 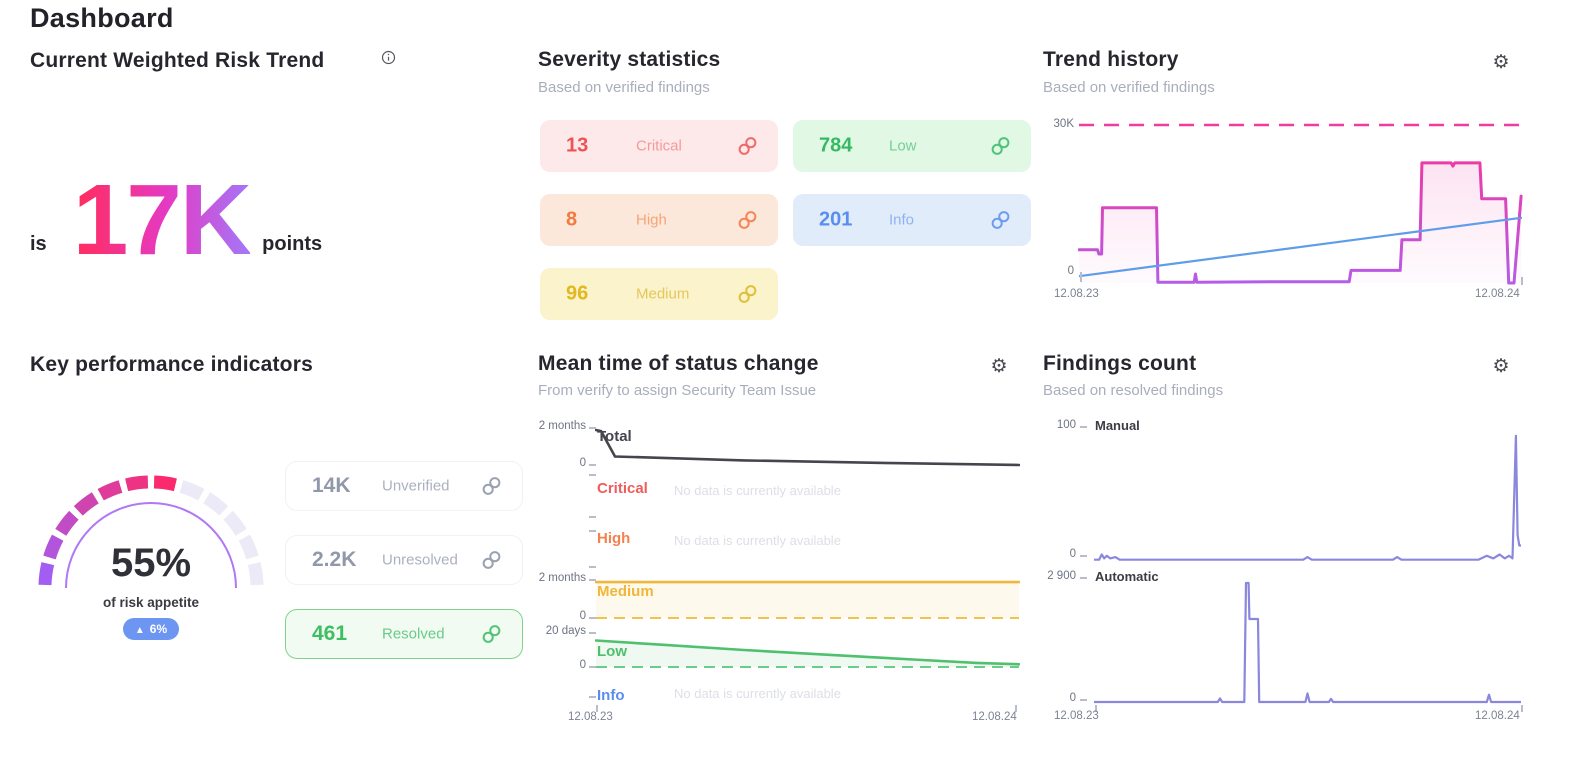 What do you see at coordinates (678, 363) in the screenshot?
I see `mean-time-title: Mean time of status change` at bounding box center [678, 363].